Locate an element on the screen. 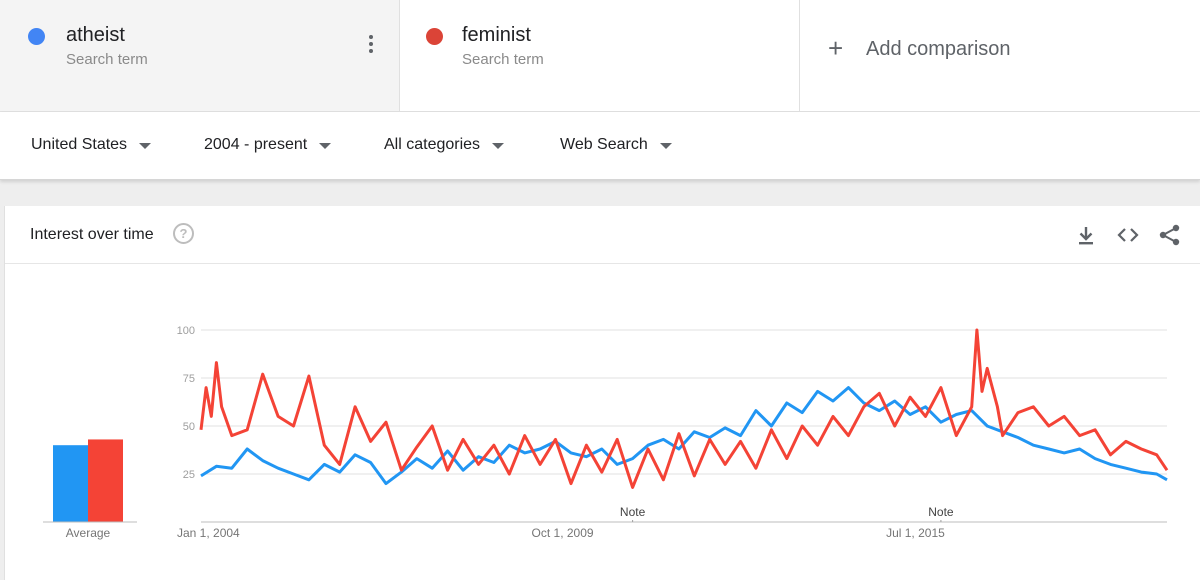 The width and height of the screenshot is (1200, 580). card-header: Interest over time ? is located at coordinates (602, 235).